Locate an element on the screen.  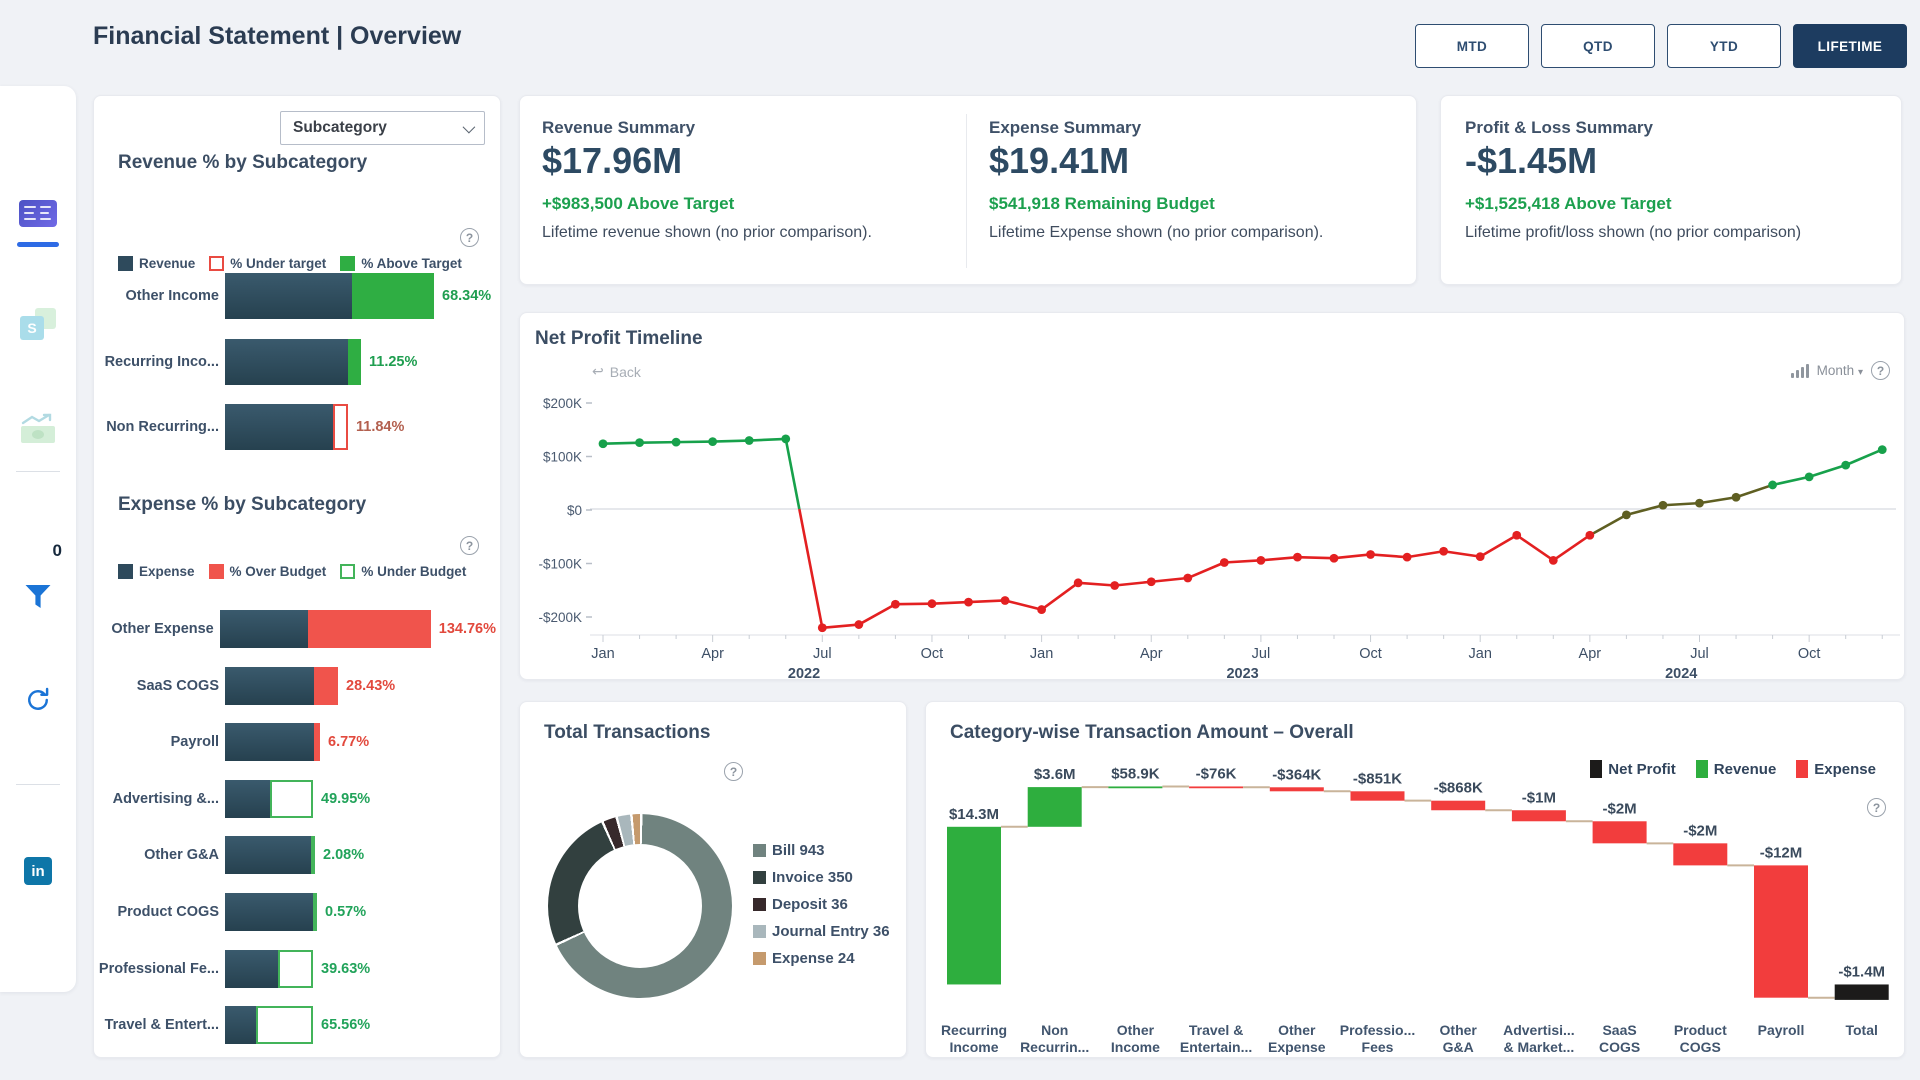
bar-row: Other Expense 134.76% is located at coordinates (297, 629).